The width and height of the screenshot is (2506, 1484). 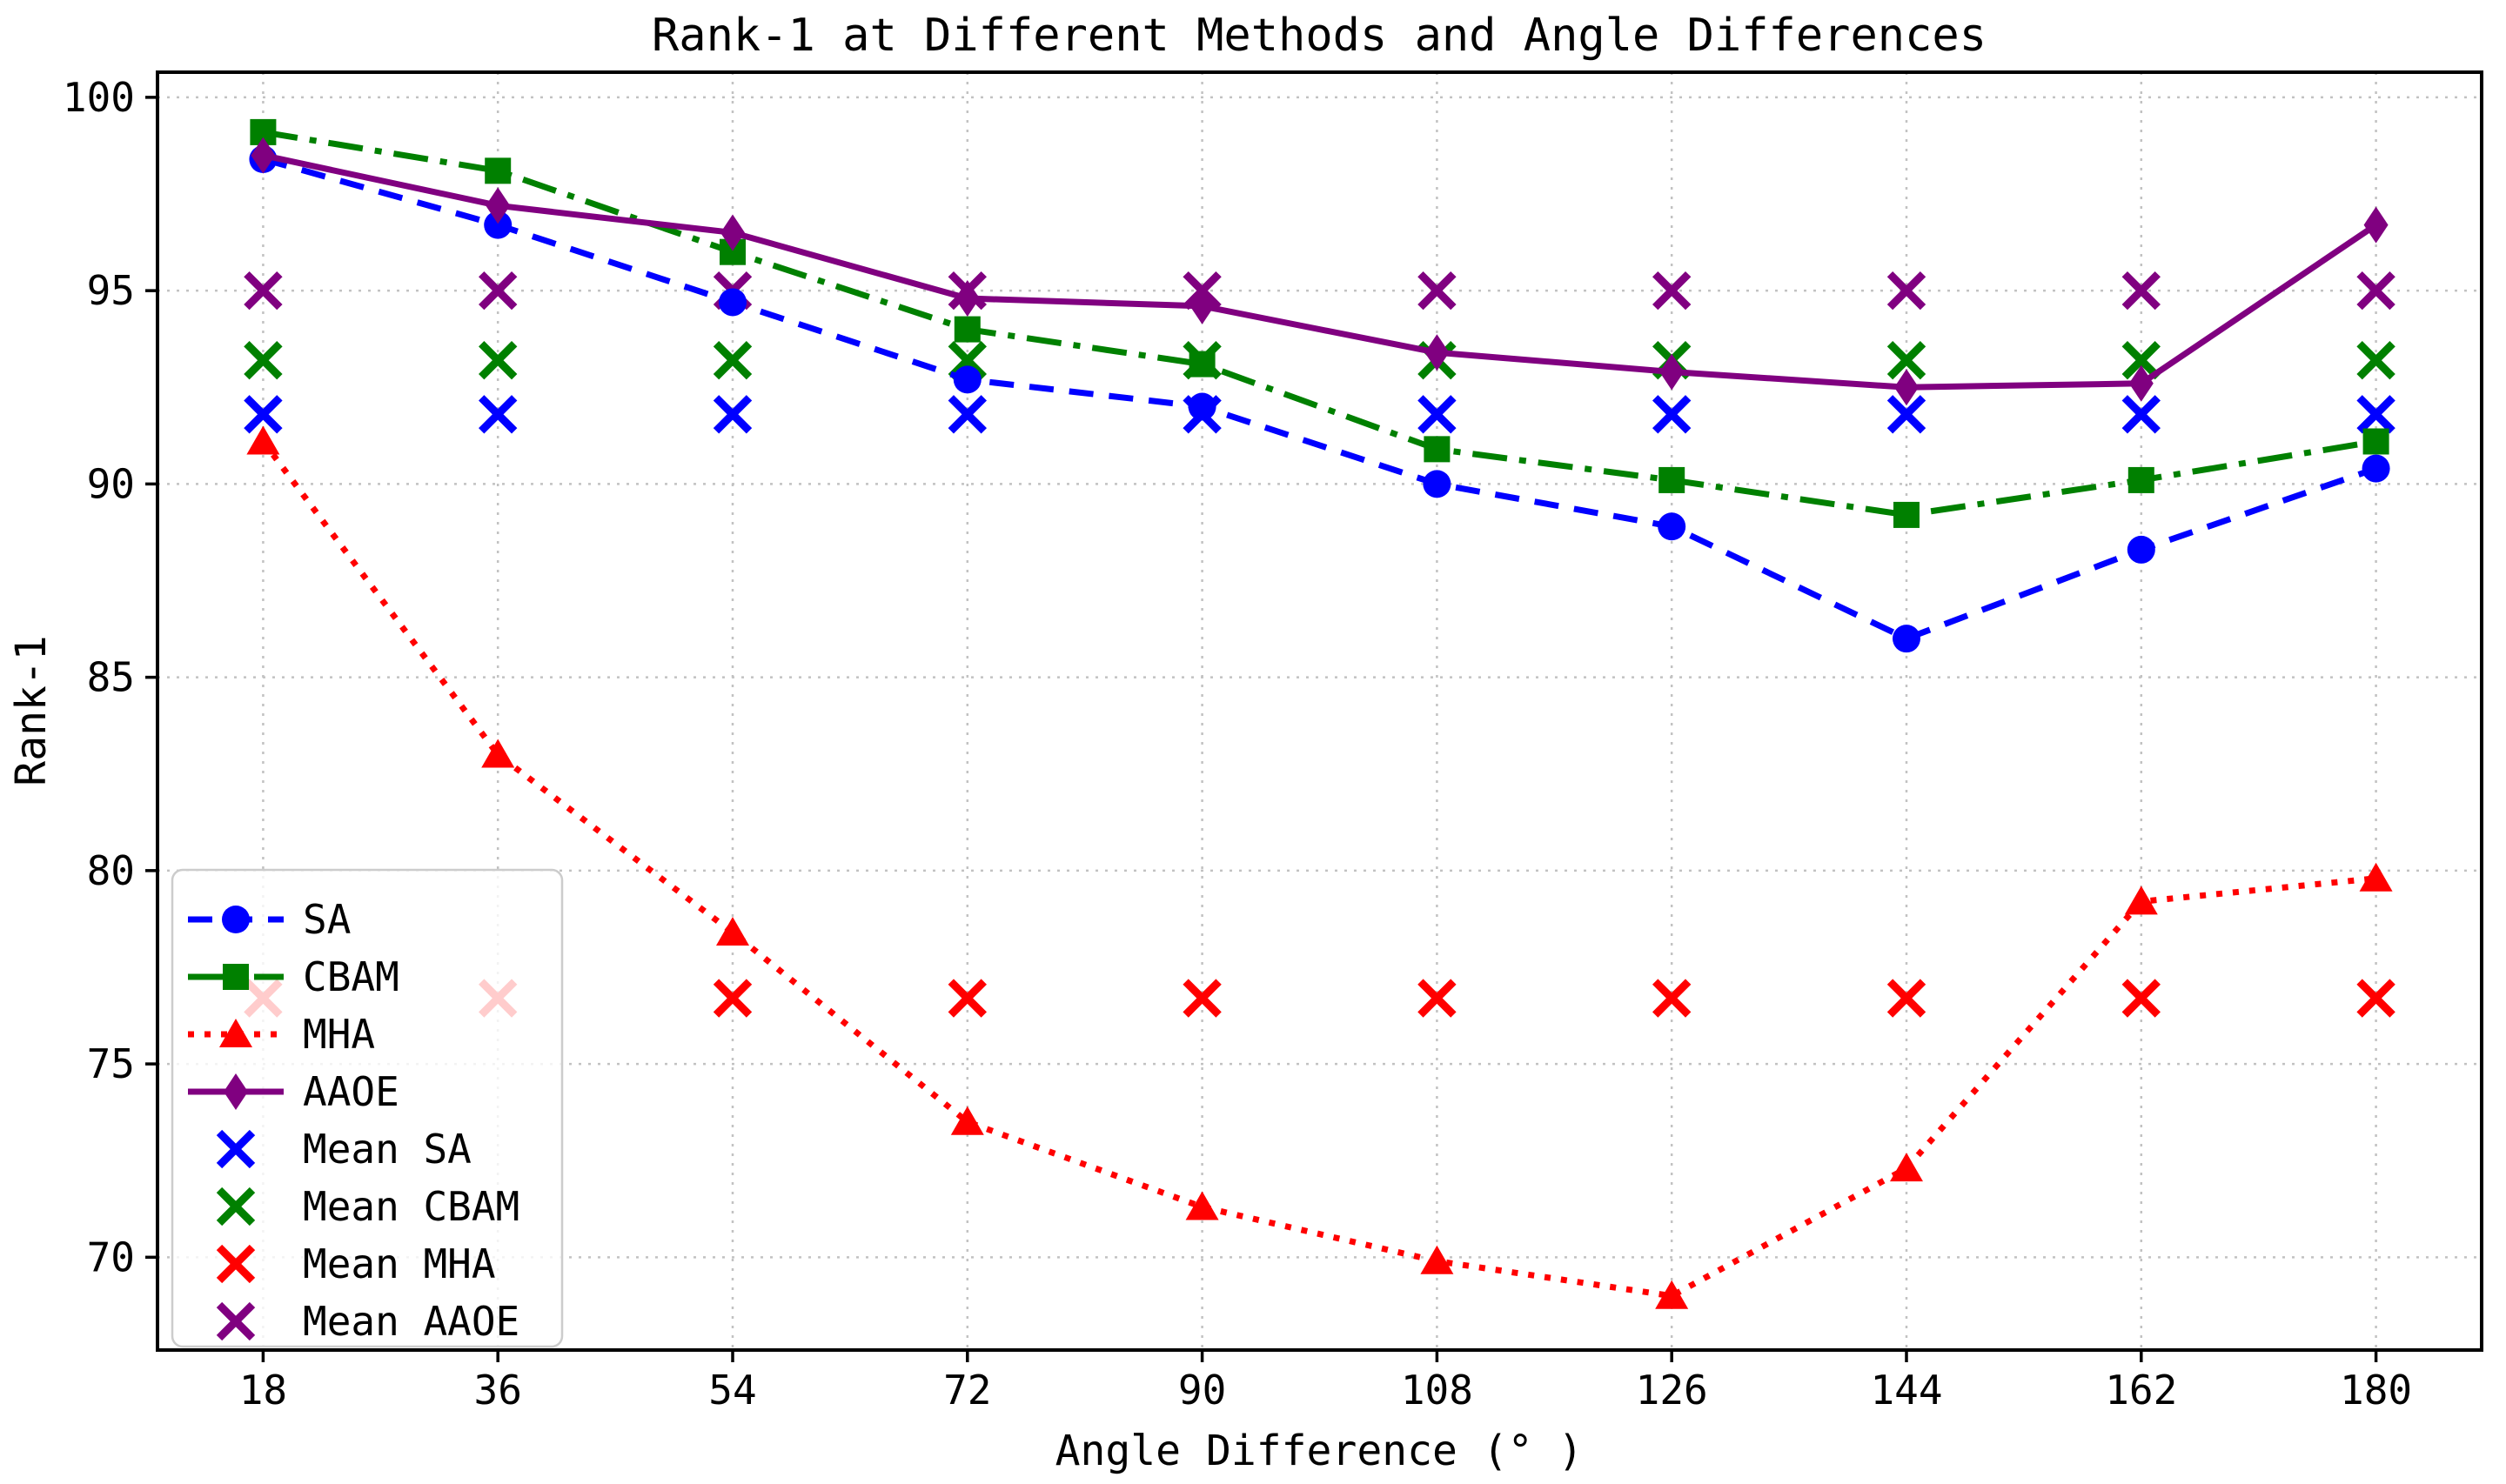 What do you see at coordinates (1906, 1390) in the screenshot?
I see `x-tick-label: 144` at bounding box center [1906, 1390].